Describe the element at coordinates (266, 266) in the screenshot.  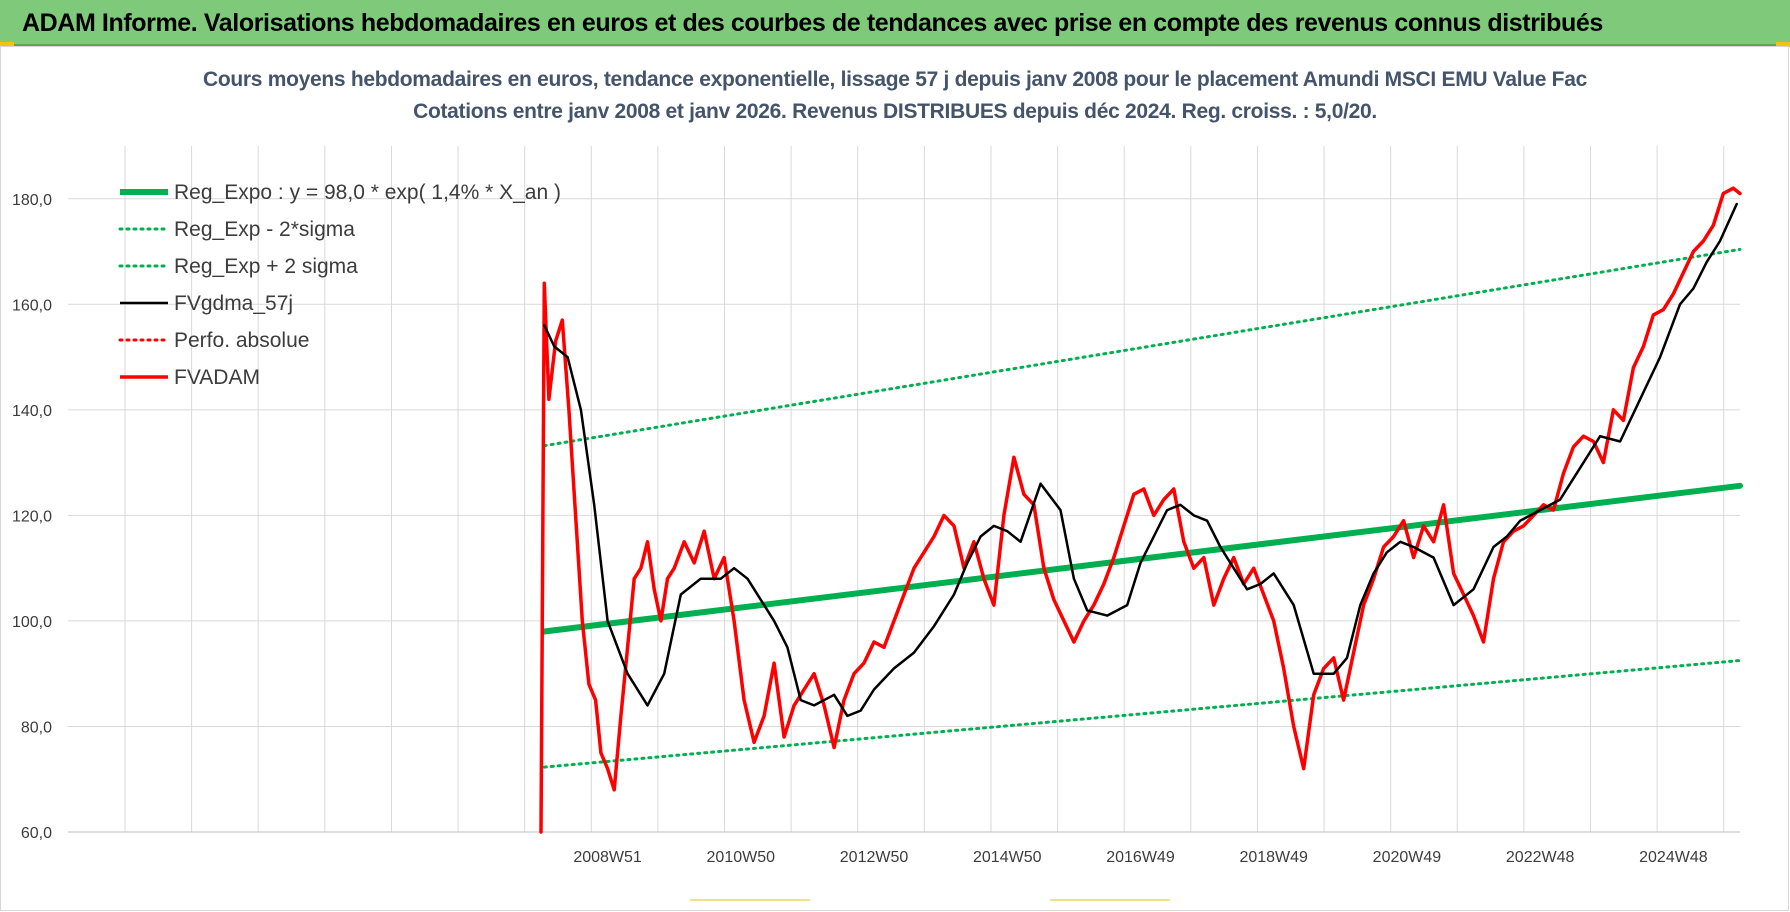
I see `legend-label-2: Reg_Exp + 2 sigma` at that location.